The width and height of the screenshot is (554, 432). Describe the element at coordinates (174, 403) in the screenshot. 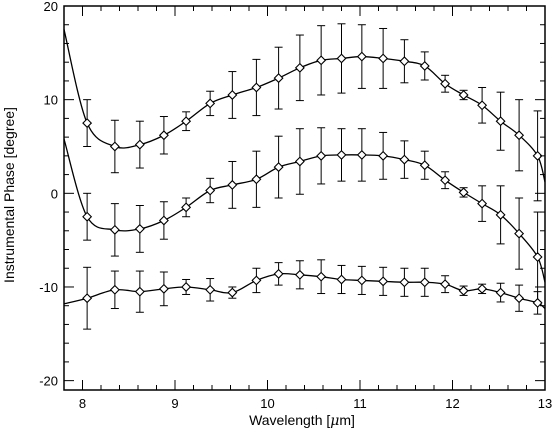

I see `x-tick-label: 9` at that location.